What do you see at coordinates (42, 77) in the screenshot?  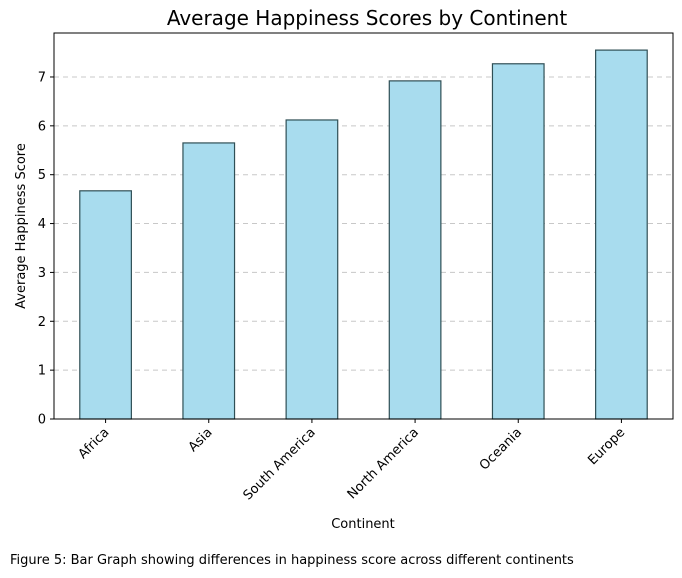 I see `y-tick-label: 7` at bounding box center [42, 77].